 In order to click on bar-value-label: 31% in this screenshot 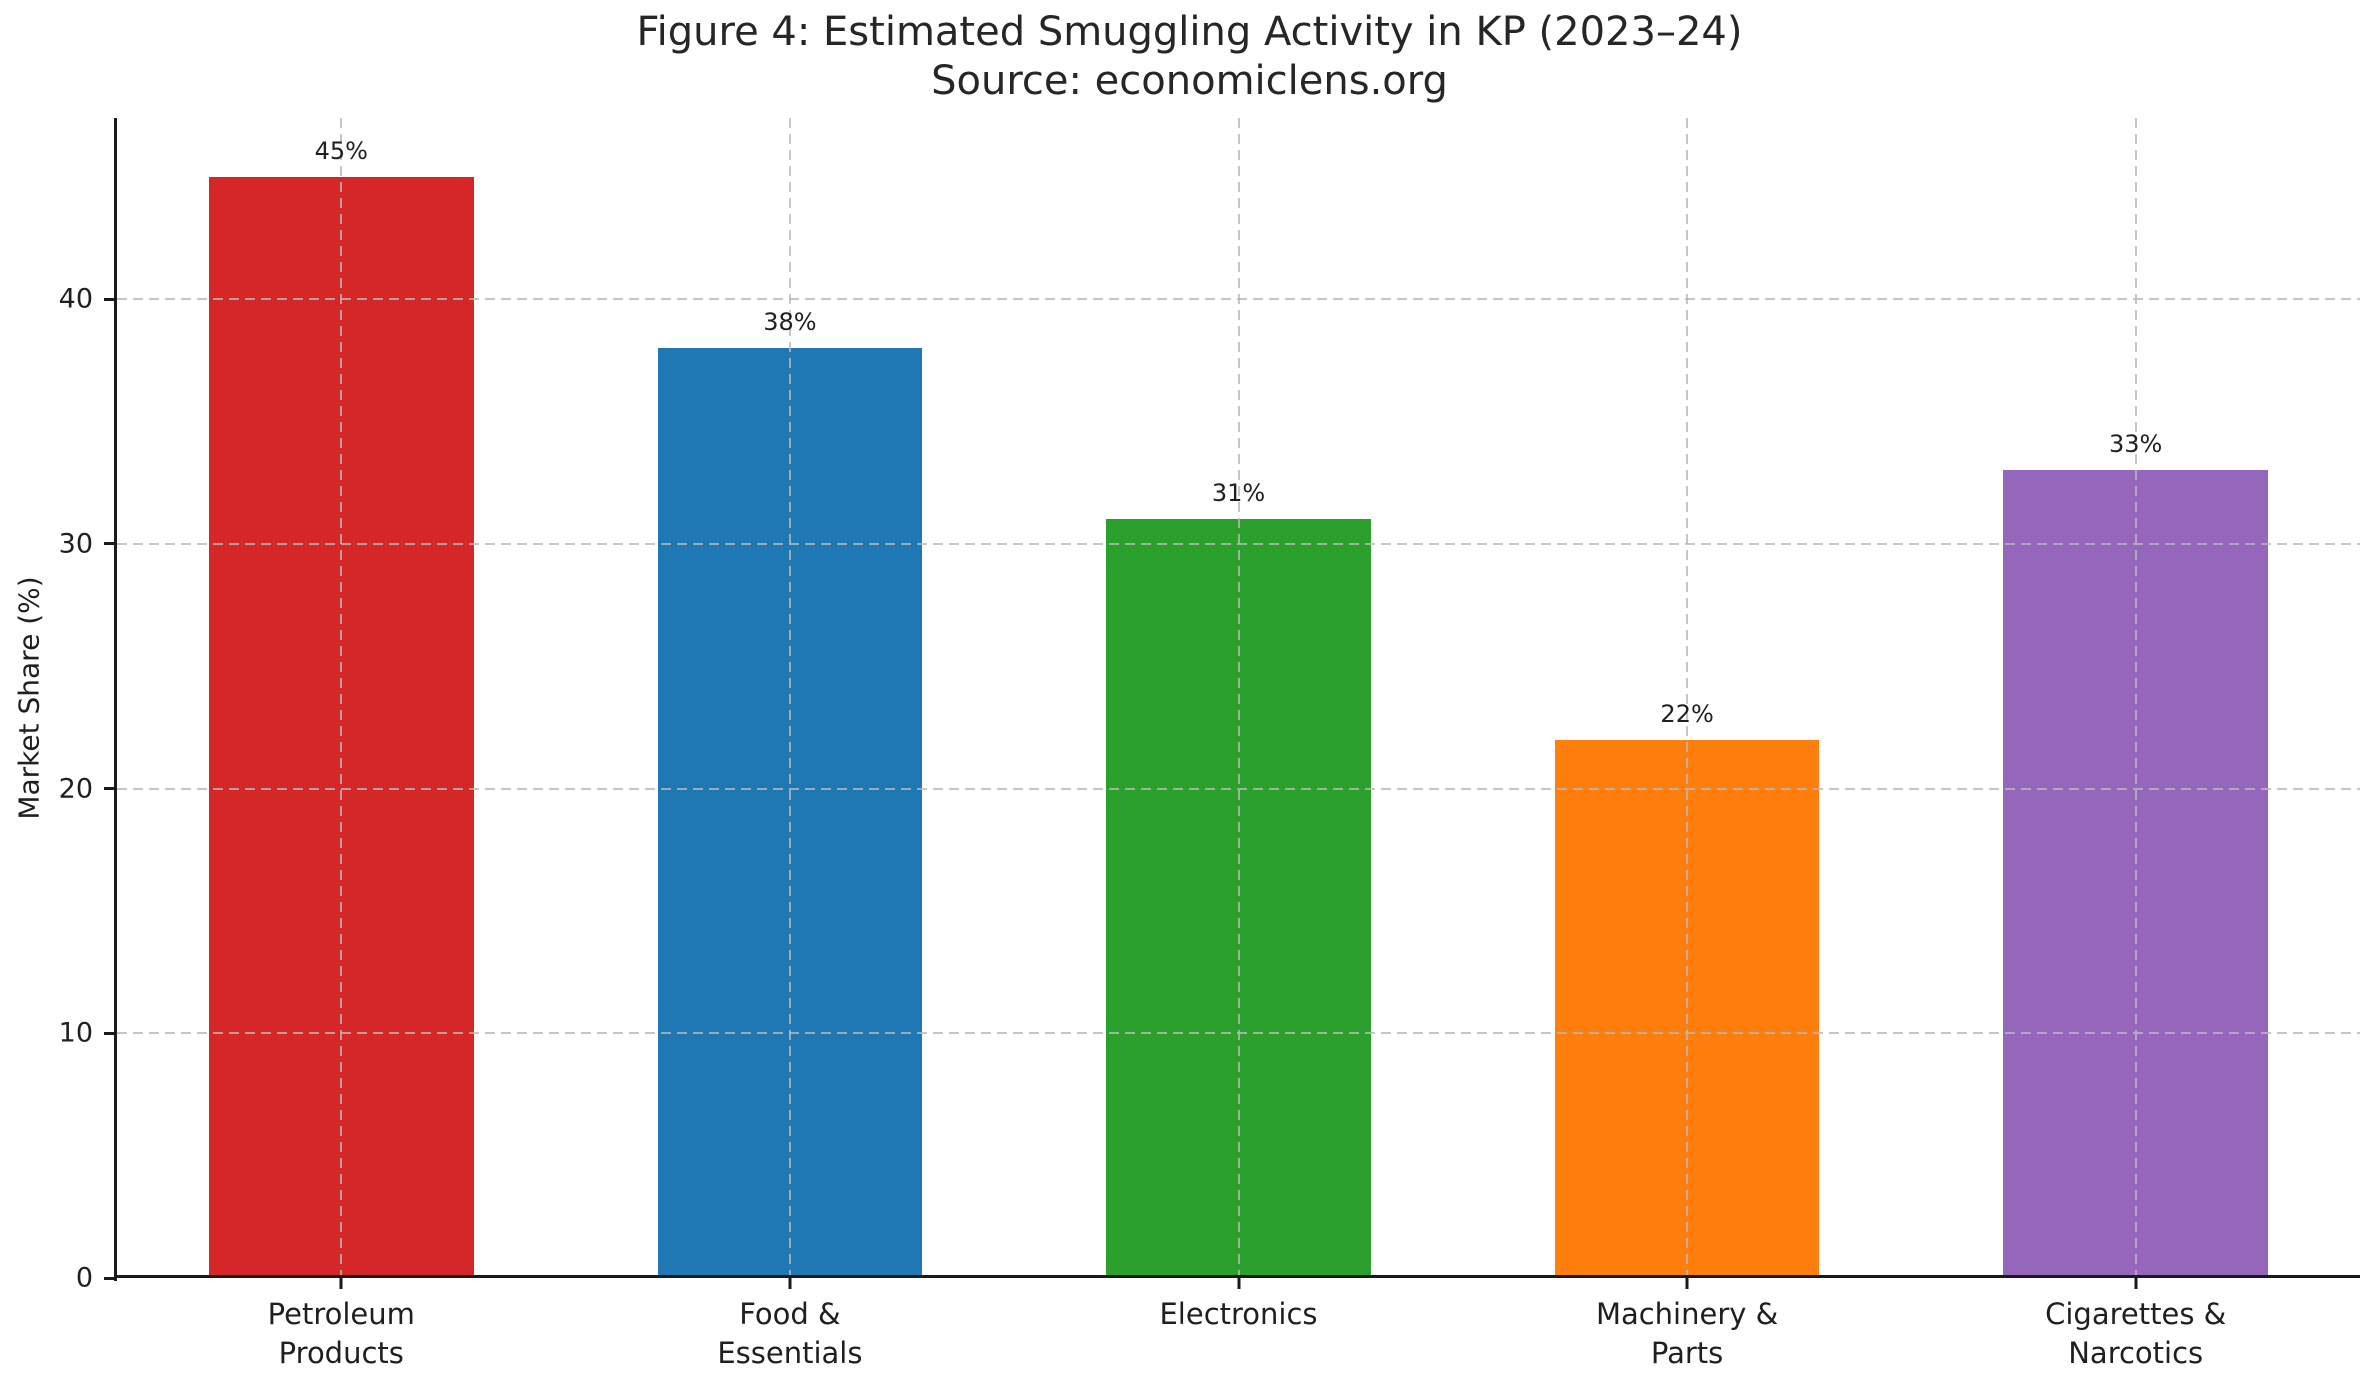, I will do `click(1238, 493)`.